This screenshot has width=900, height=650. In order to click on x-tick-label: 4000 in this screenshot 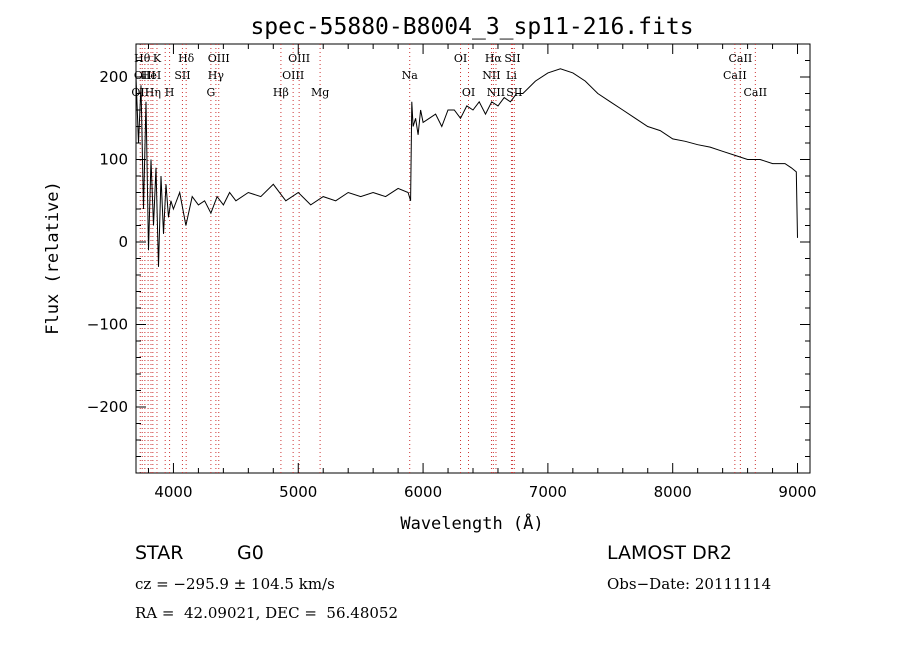, I will do `click(173, 492)`.